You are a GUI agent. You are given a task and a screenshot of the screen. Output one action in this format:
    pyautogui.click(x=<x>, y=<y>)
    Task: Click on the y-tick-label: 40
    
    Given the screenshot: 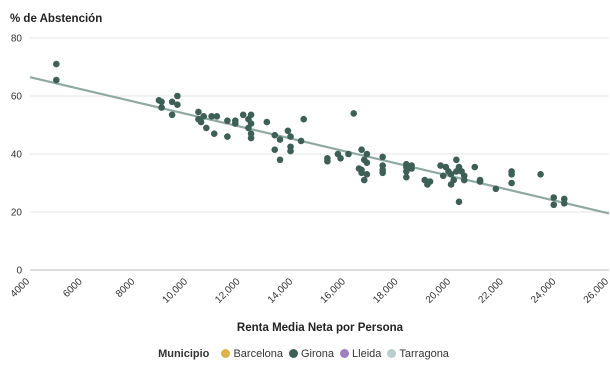 What is the action you would take?
    pyautogui.click(x=17, y=155)
    